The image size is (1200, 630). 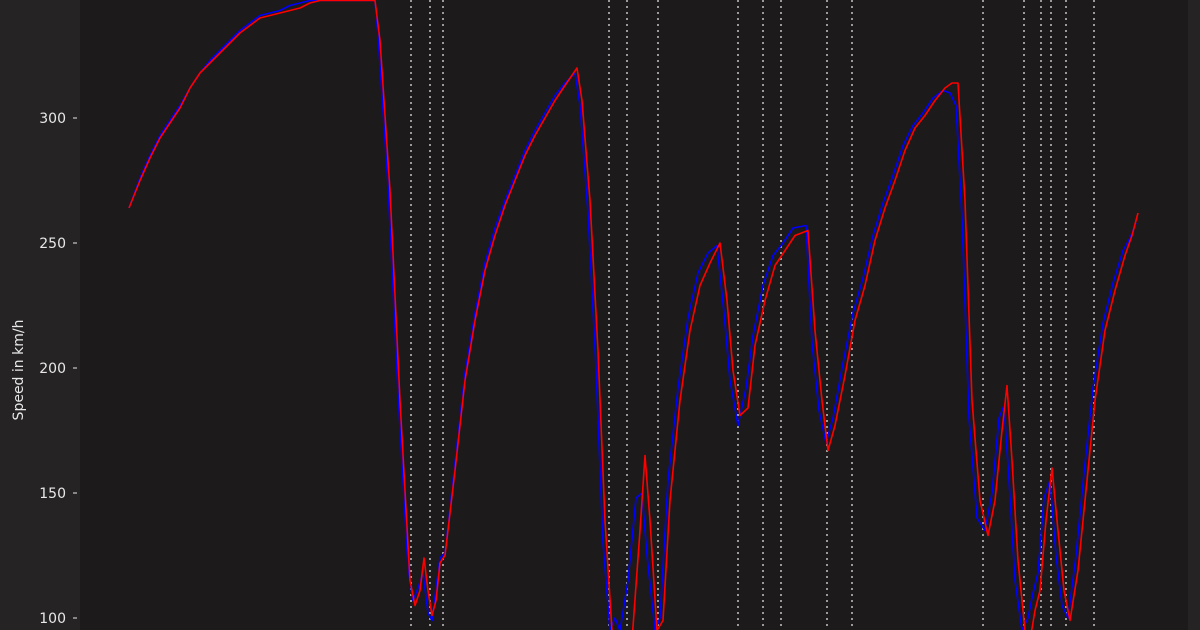 I want to click on y-axis: 100 150 200 250 300 350, so click(x=58, y=313).